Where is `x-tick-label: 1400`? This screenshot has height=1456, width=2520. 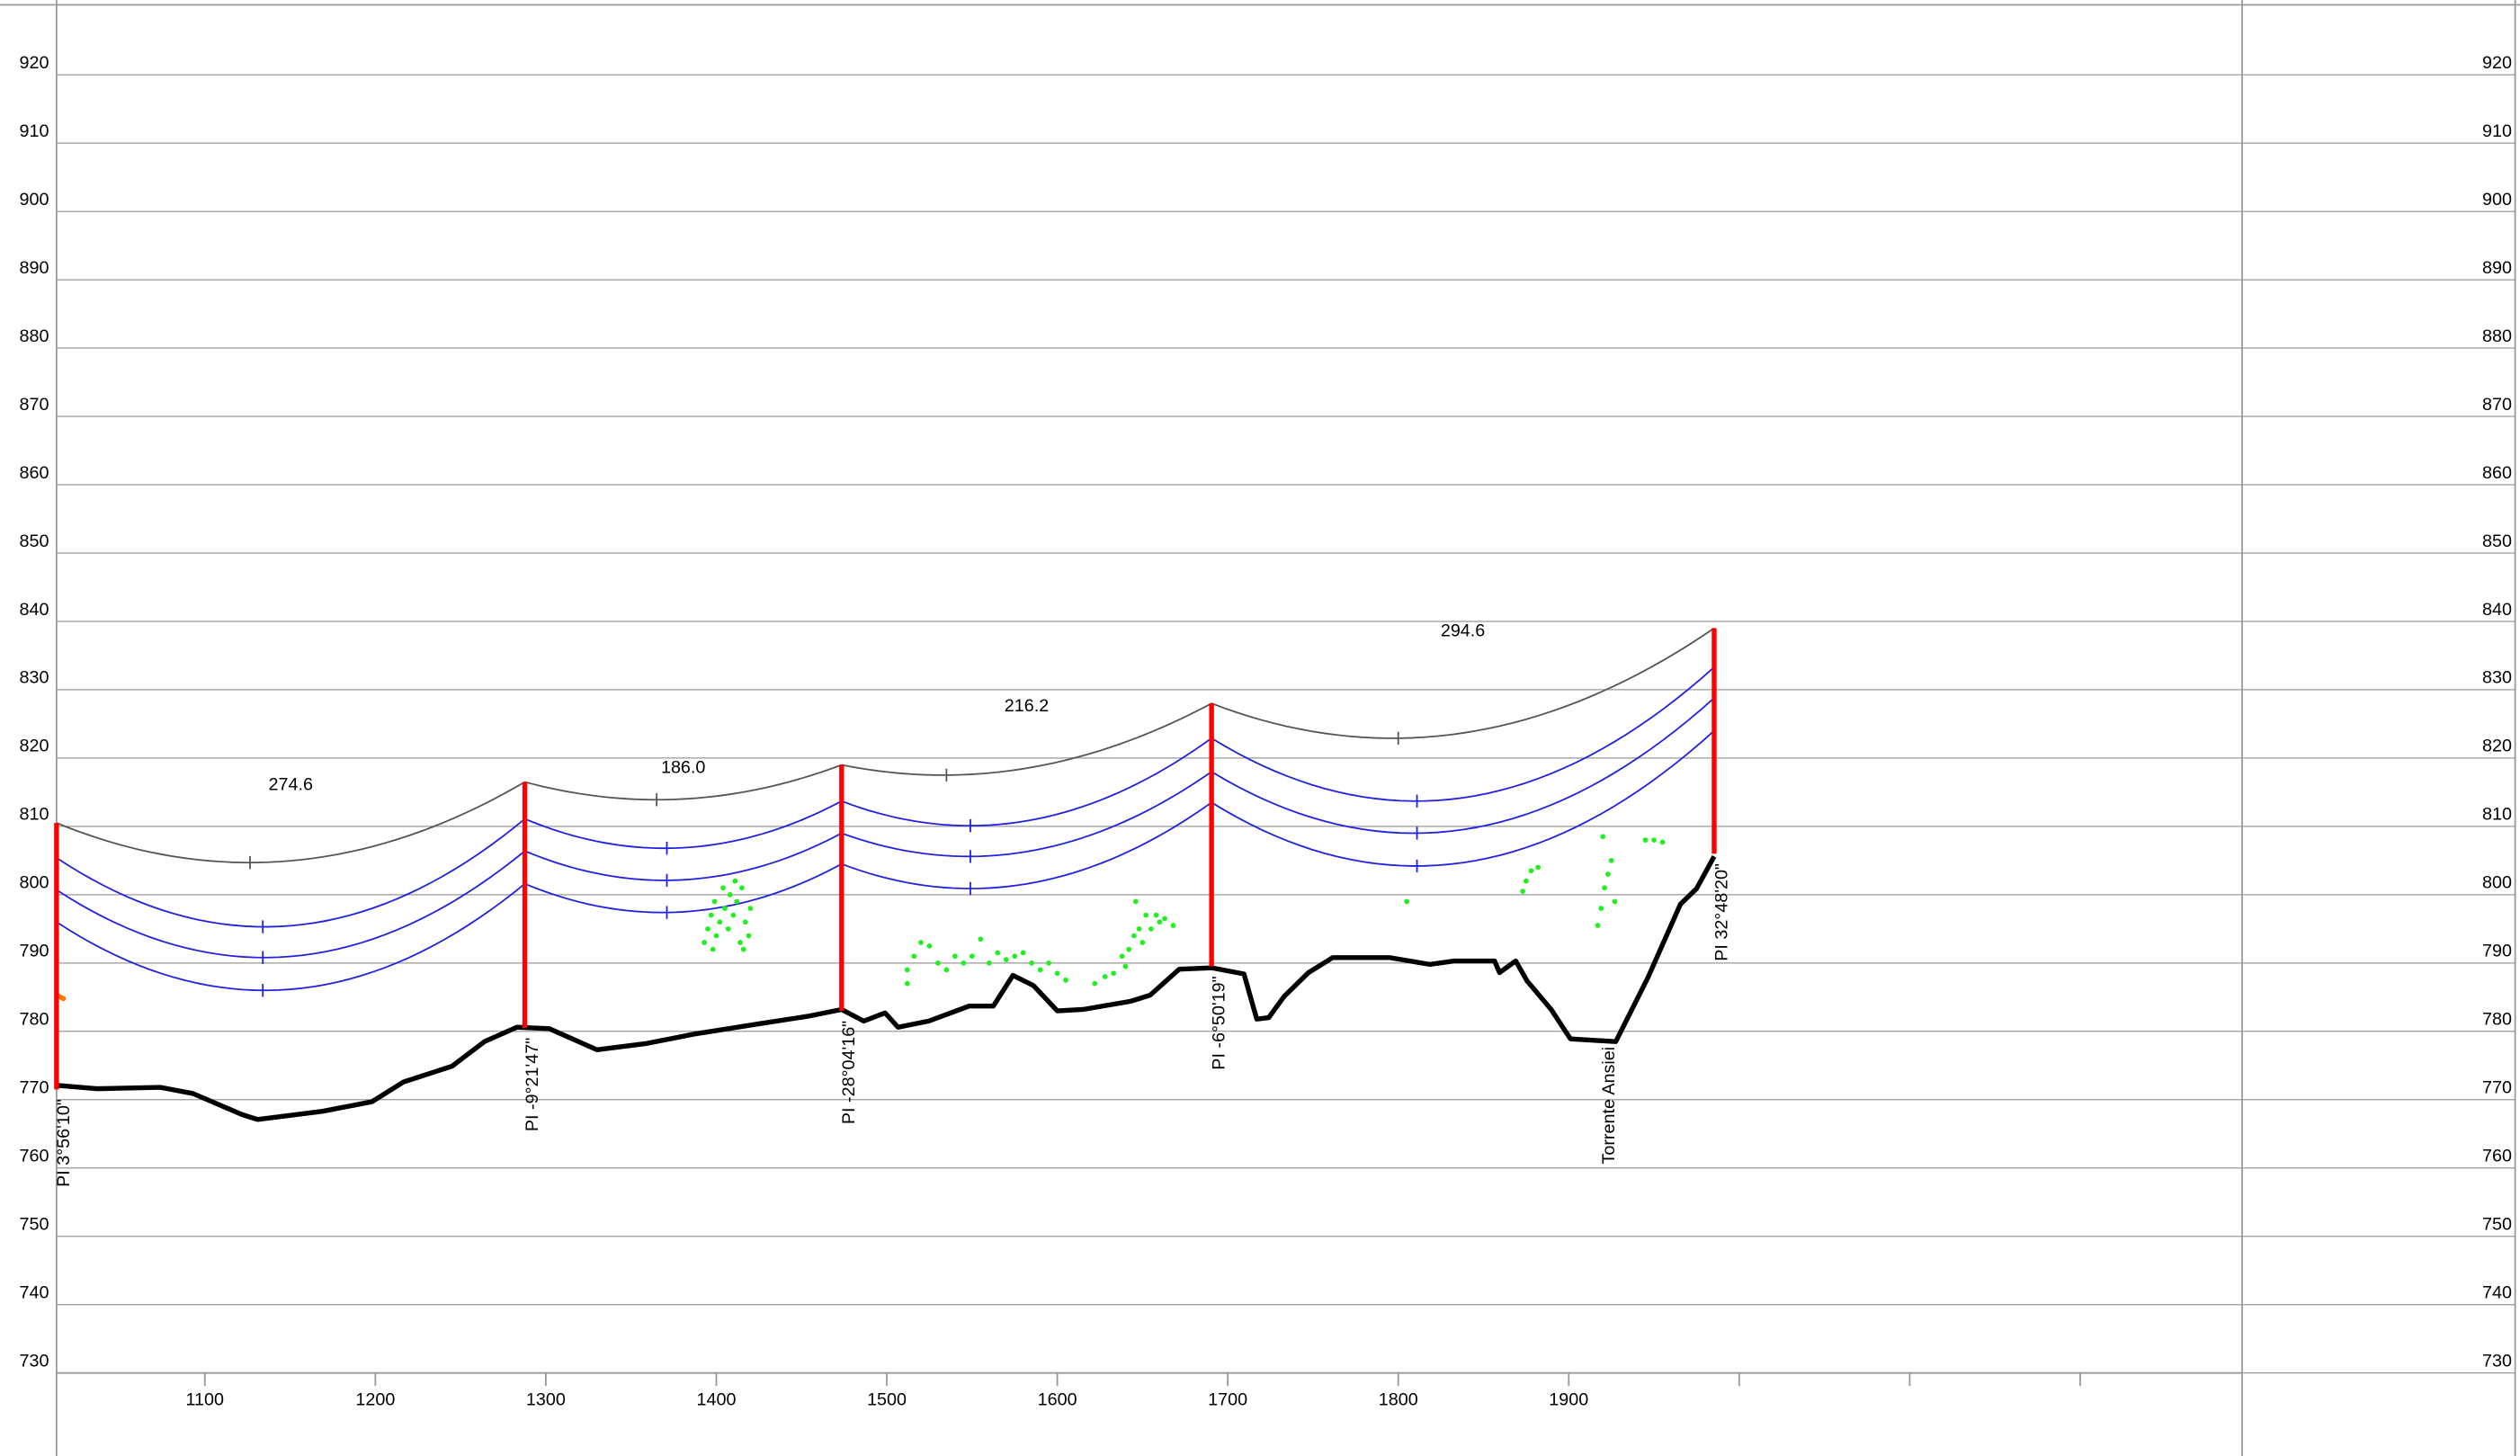 x-tick-label: 1400 is located at coordinates (717, 1400).